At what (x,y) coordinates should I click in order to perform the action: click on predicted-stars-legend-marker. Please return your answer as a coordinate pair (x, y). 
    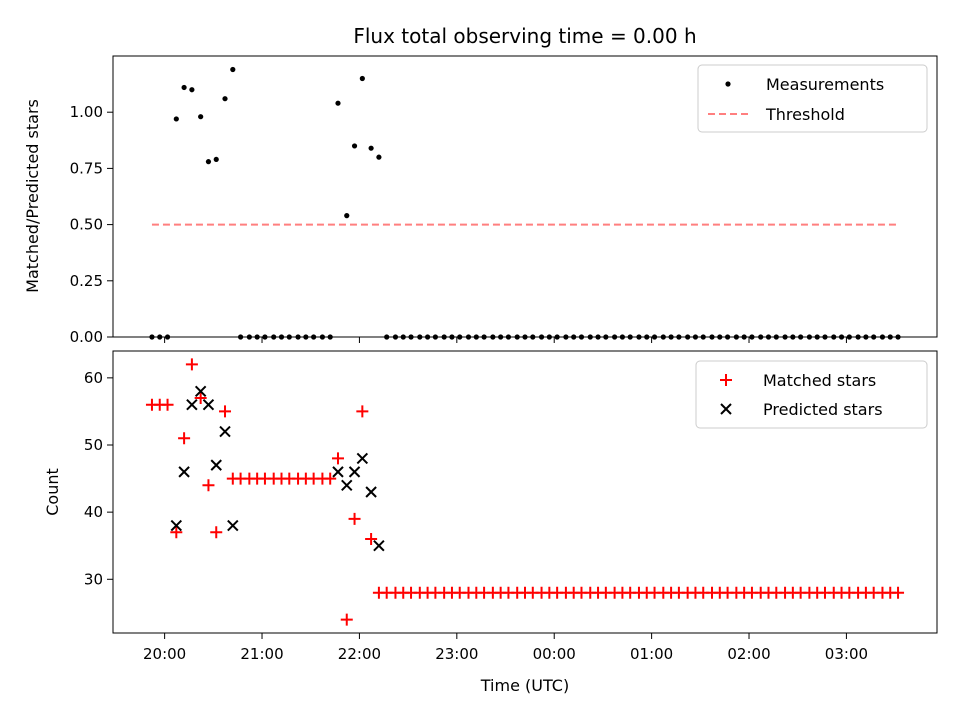
    Looking at the image, I should click on (726, 409).